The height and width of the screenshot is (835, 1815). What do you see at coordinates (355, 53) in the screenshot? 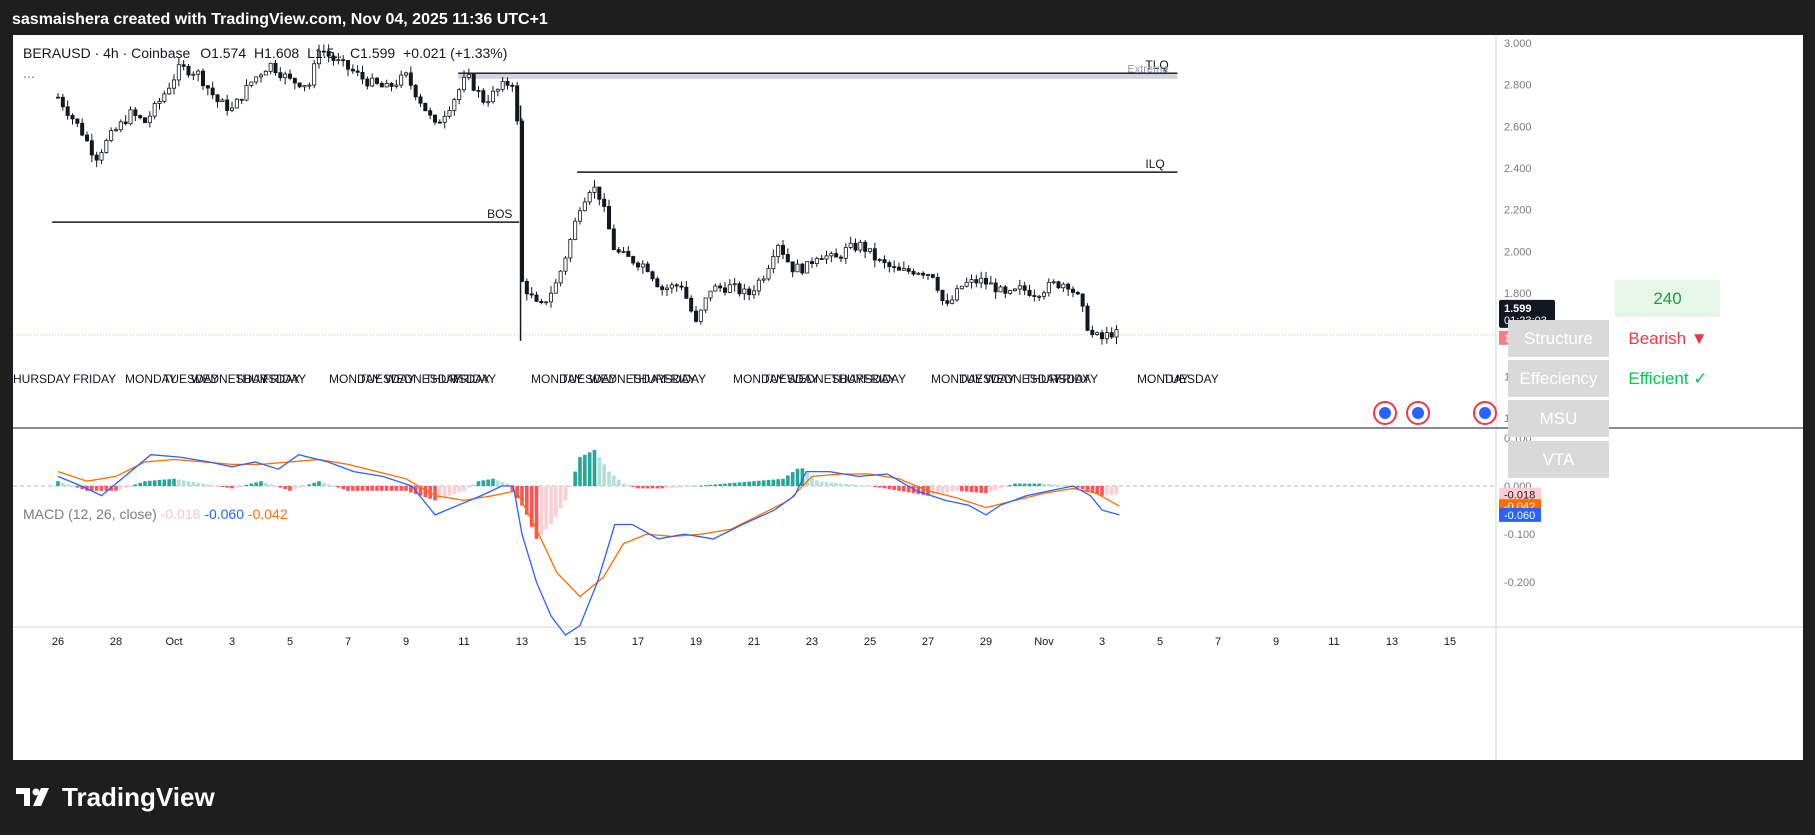
I see `close-label: C` at bounding box center [355, 53].